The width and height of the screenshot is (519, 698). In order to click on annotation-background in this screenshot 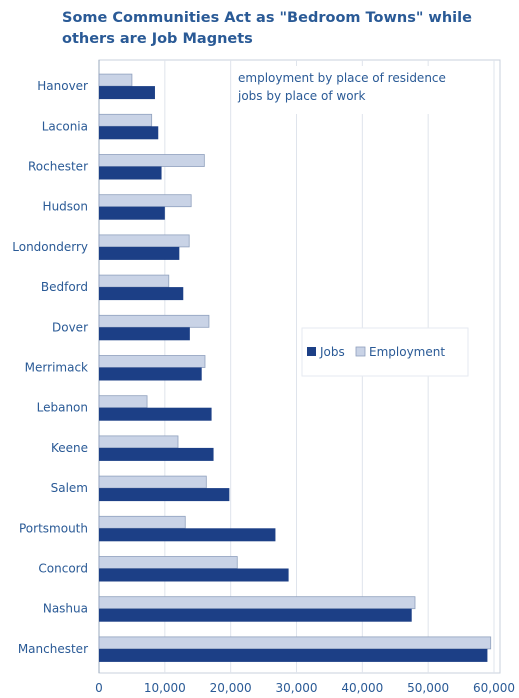, I will do `click(361, 90)`.